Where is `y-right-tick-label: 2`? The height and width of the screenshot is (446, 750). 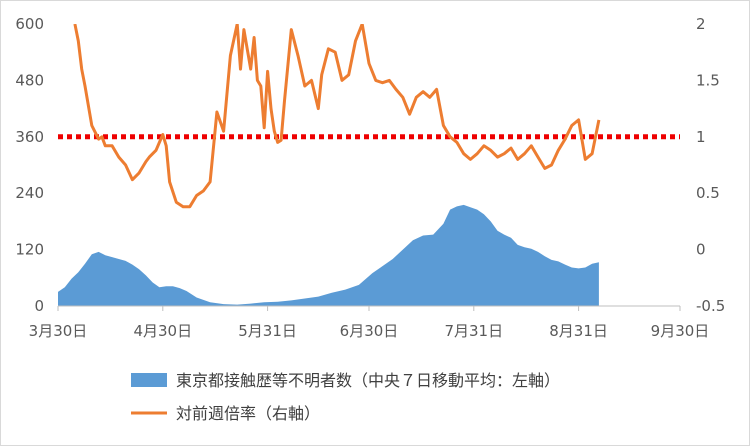 y-right-tick-label: 2 is located at coordinates (701, 24).